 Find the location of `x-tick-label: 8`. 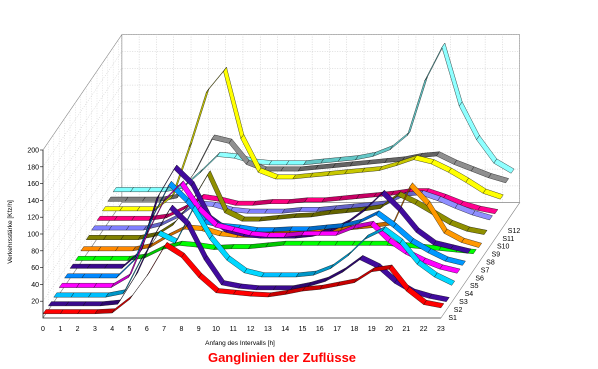

x-tick-label: 8 is located at coordinates (181, 329).